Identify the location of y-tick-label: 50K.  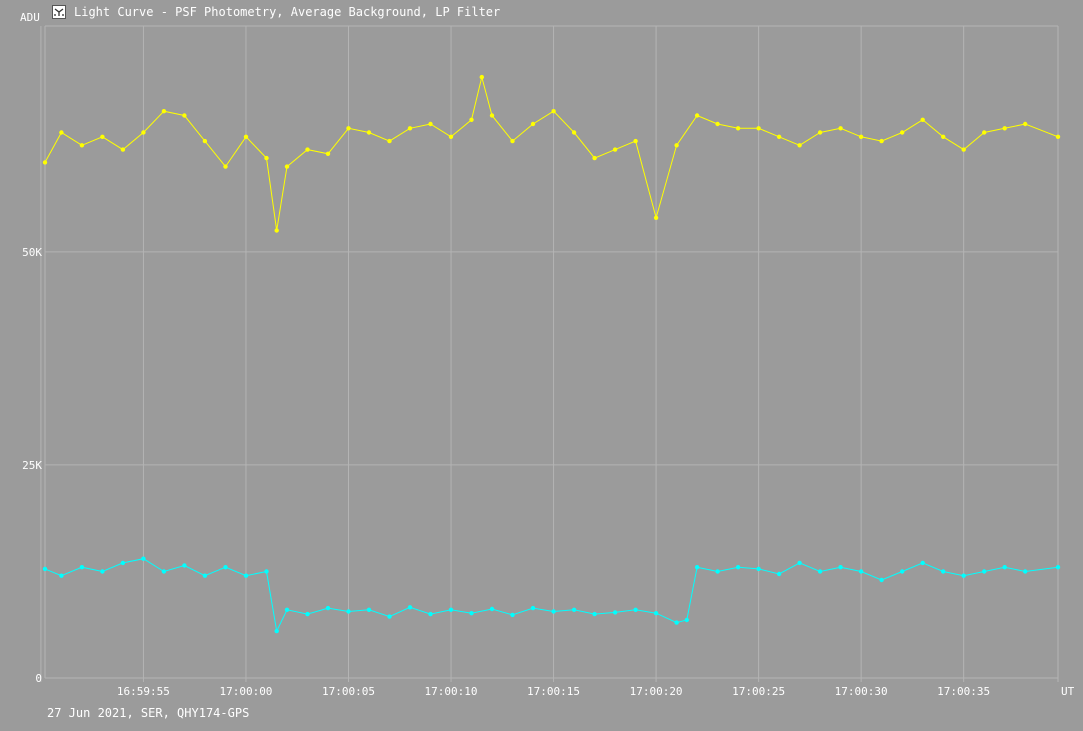
(32, 252).